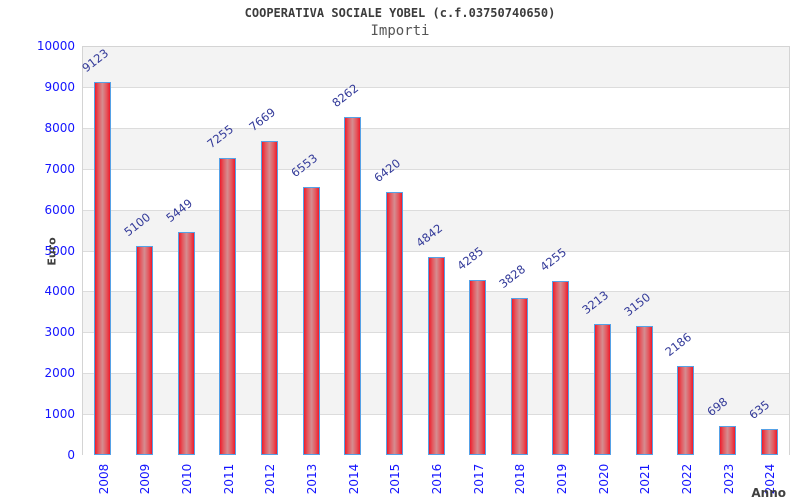  Describe the element at coordinates (103, 268) in the screenshot. I see `bar-2008` at that location.